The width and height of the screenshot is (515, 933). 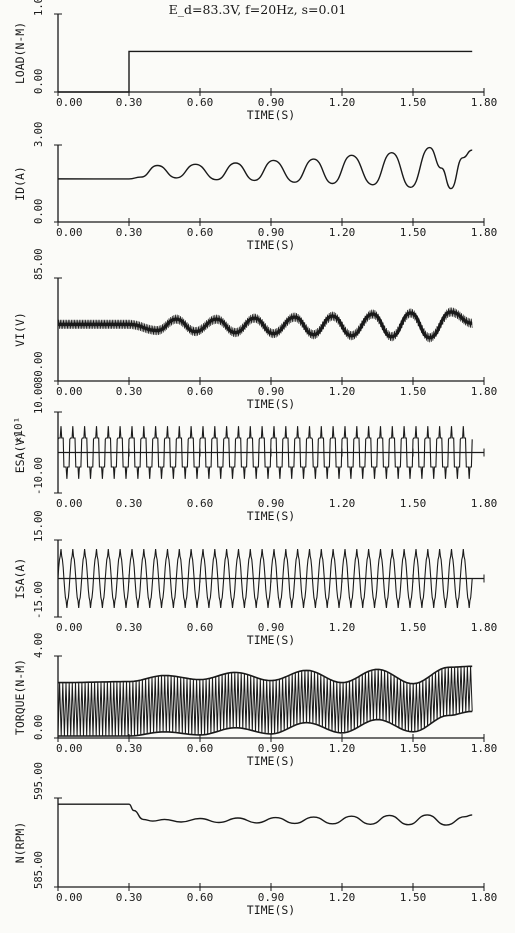 I want to click on y-axis-label: ID(A), so click(x=20, y=183).